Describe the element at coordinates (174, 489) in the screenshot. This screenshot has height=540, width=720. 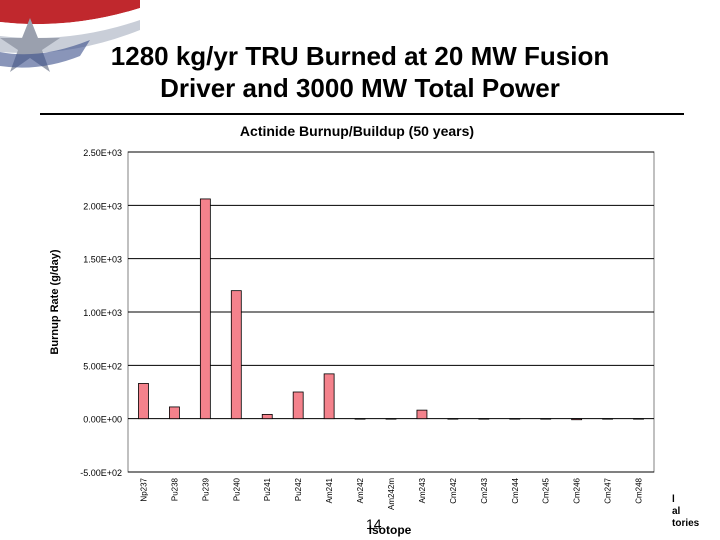
I see `x-tick-label: Pu238` at that location.